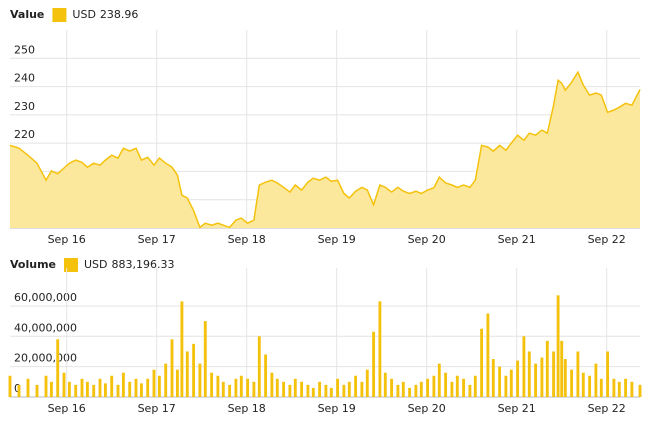  Describe the element at coordinates (607, 239) in the screenshot. I see `x-tick-label: Sep 22` at that location.